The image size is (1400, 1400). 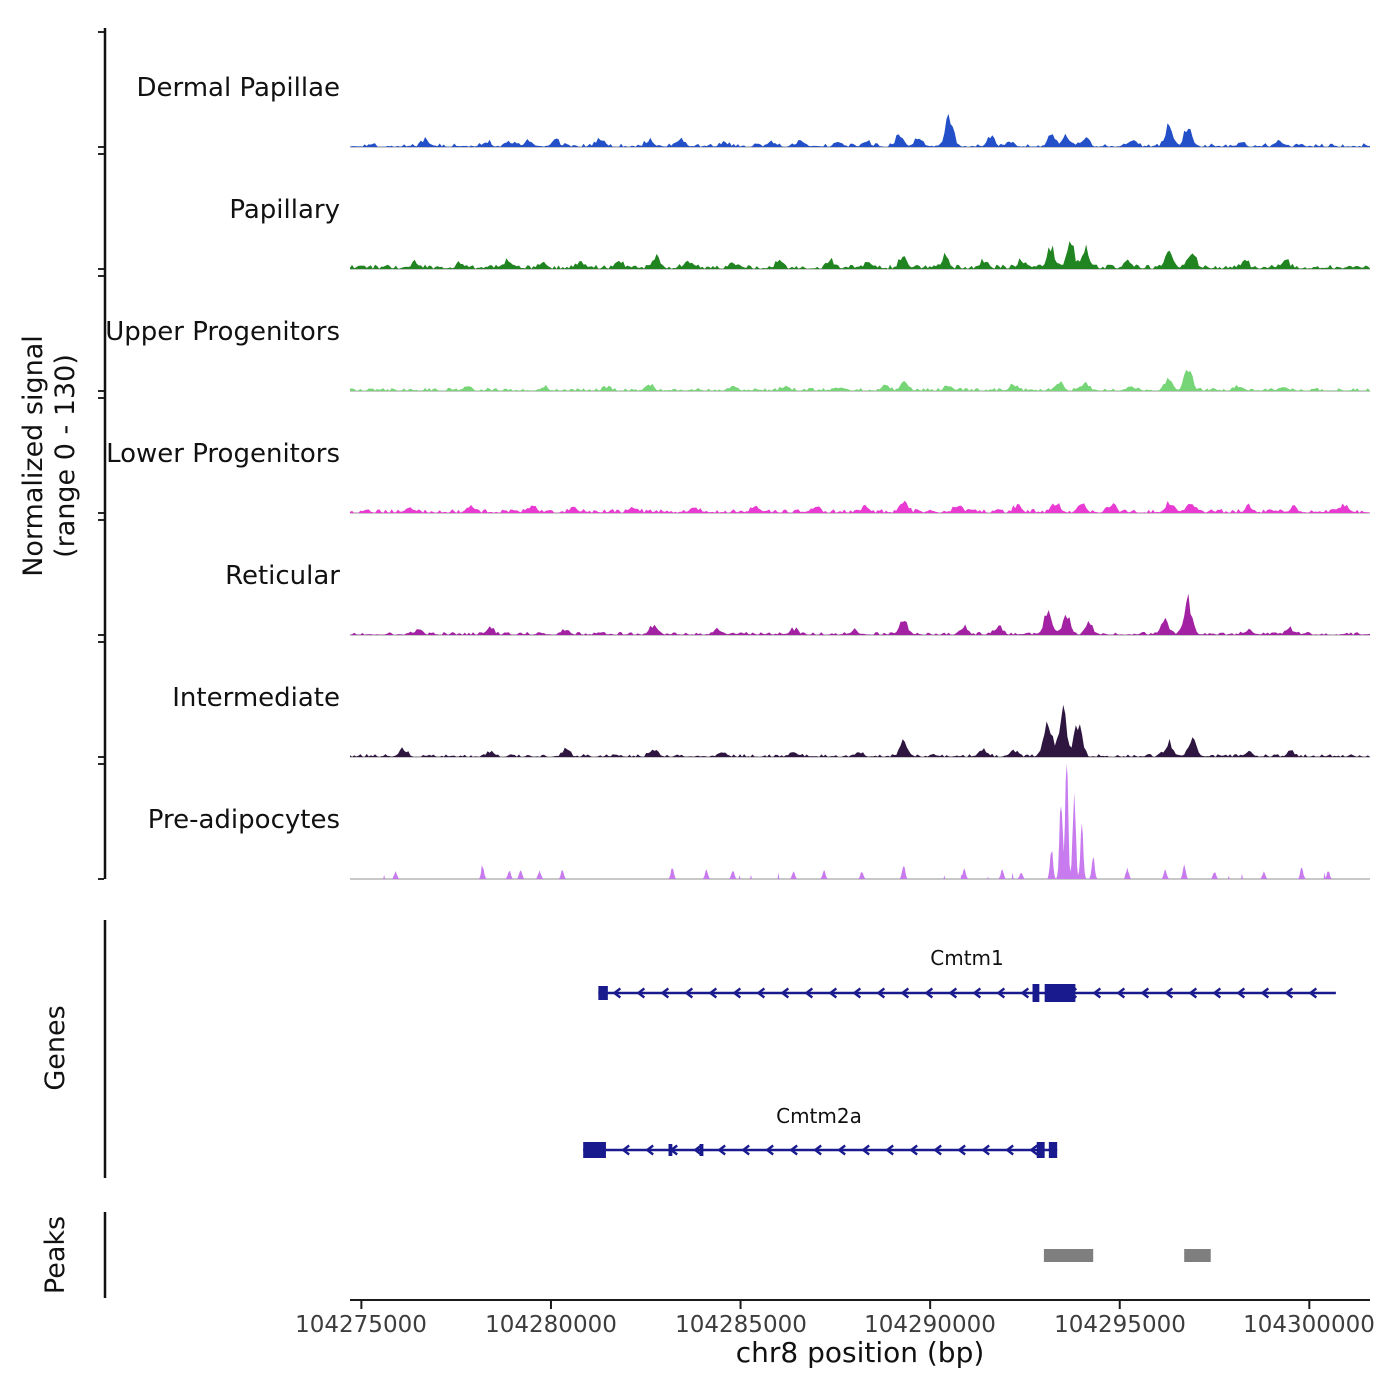 I want to click on y-axis-label: Normalized signal (range 0 - 130), so click(x=50, y=456).